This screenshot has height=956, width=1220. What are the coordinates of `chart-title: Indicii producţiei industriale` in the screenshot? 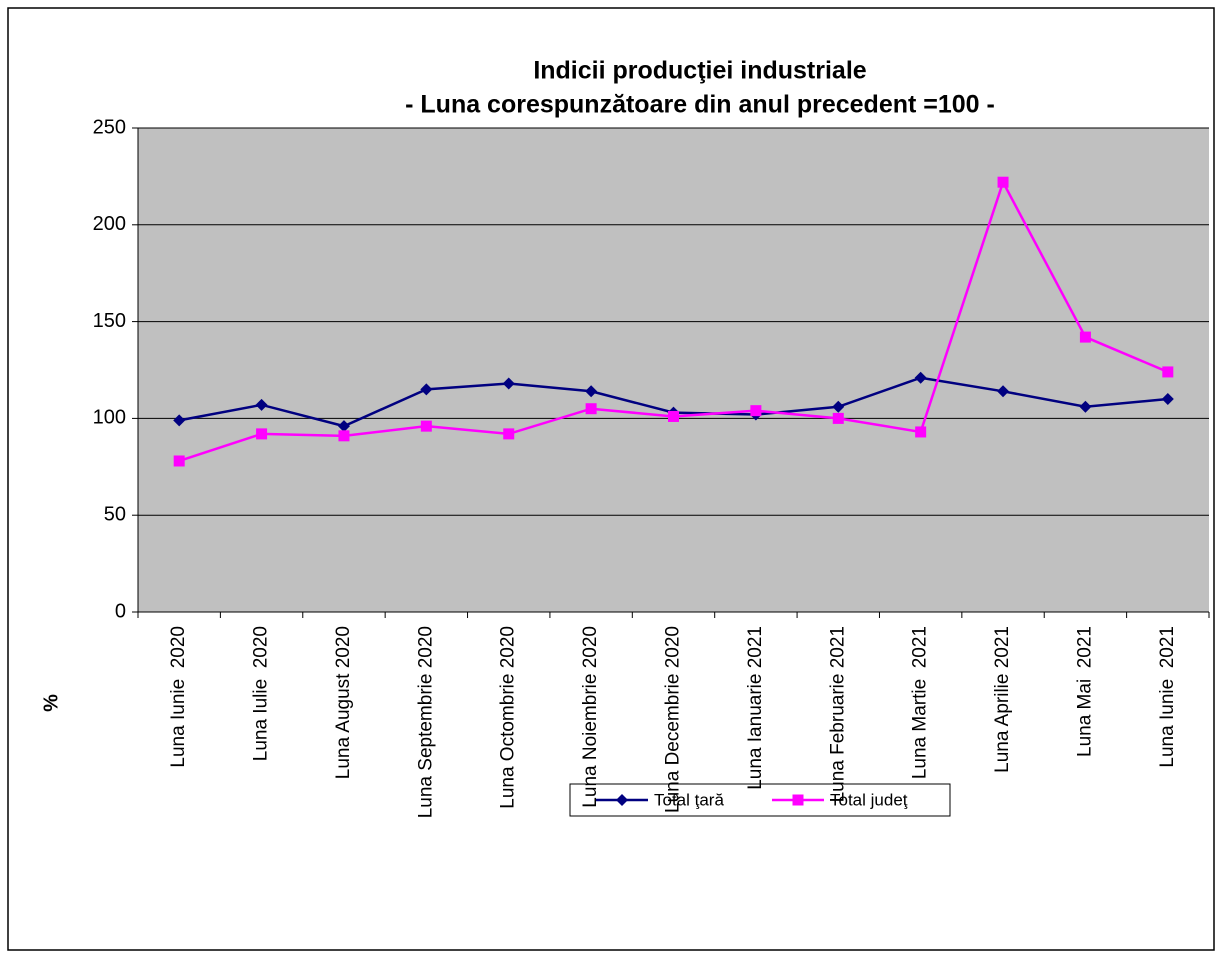 It's located at (699, 71).